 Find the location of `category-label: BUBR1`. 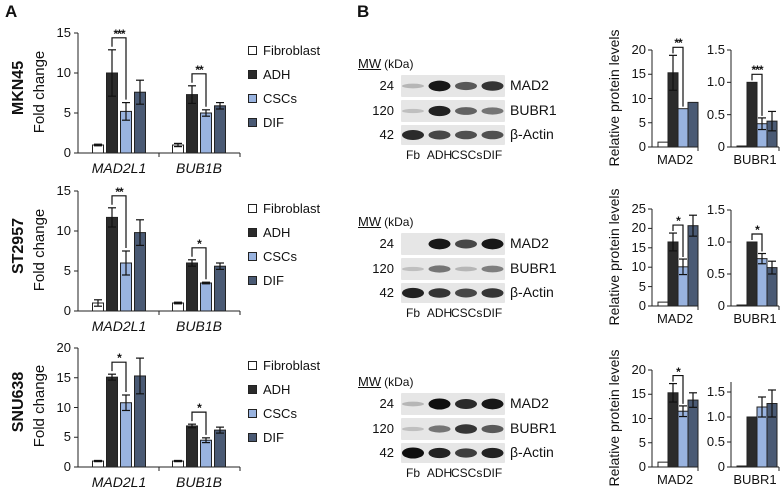

category-label: BUBR1 is located at coordinates (755, 159).